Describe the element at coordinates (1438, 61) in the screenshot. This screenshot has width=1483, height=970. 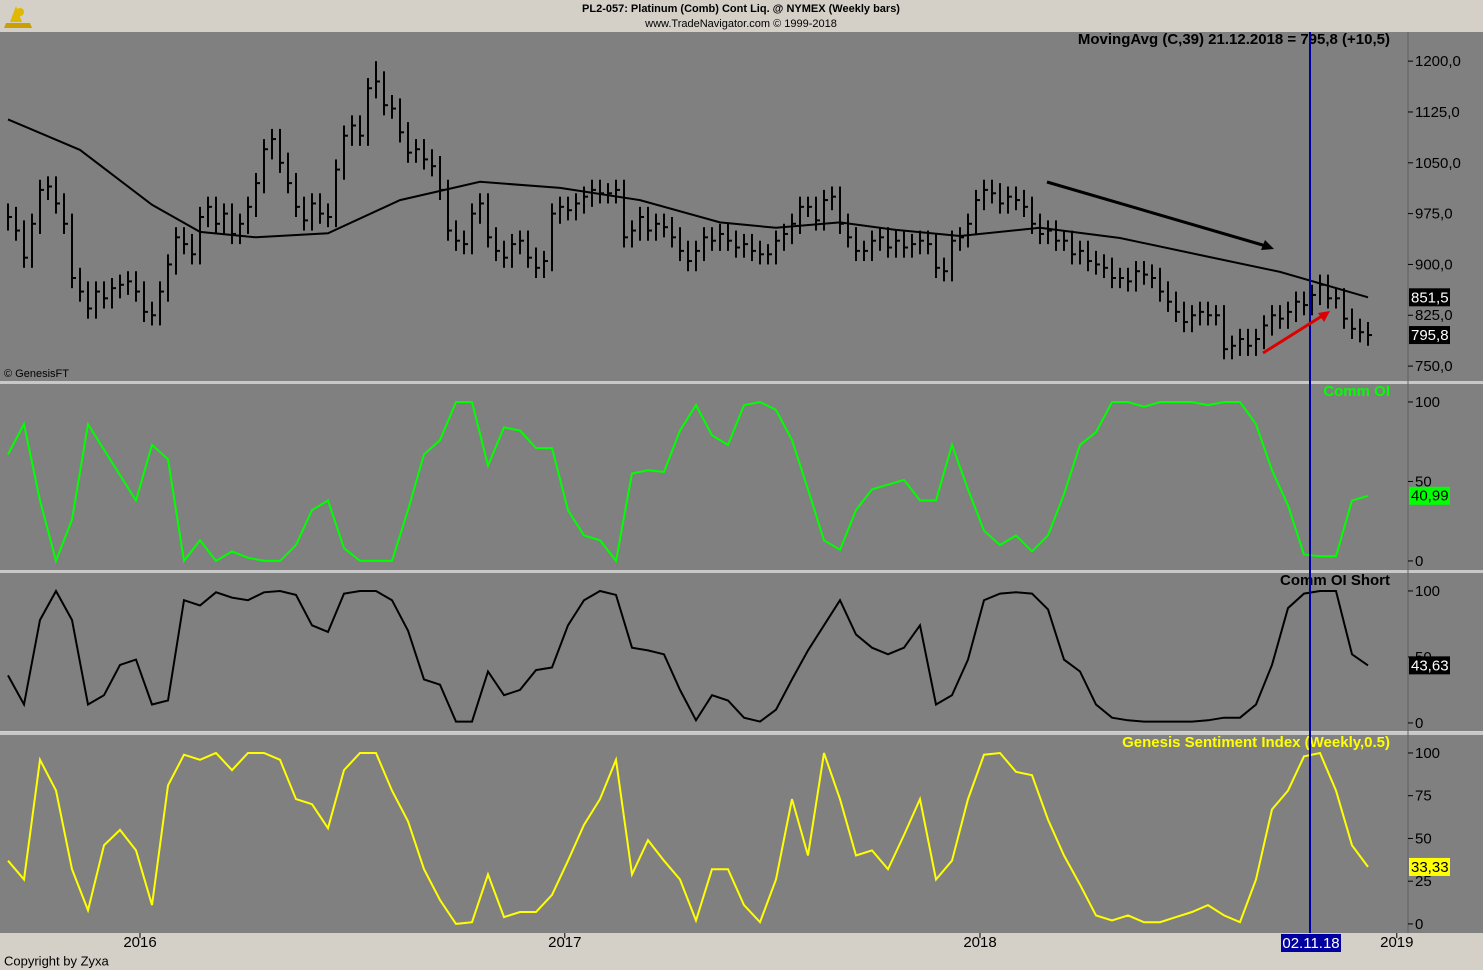
I see `y-tick-label: 1200,0` at that location.